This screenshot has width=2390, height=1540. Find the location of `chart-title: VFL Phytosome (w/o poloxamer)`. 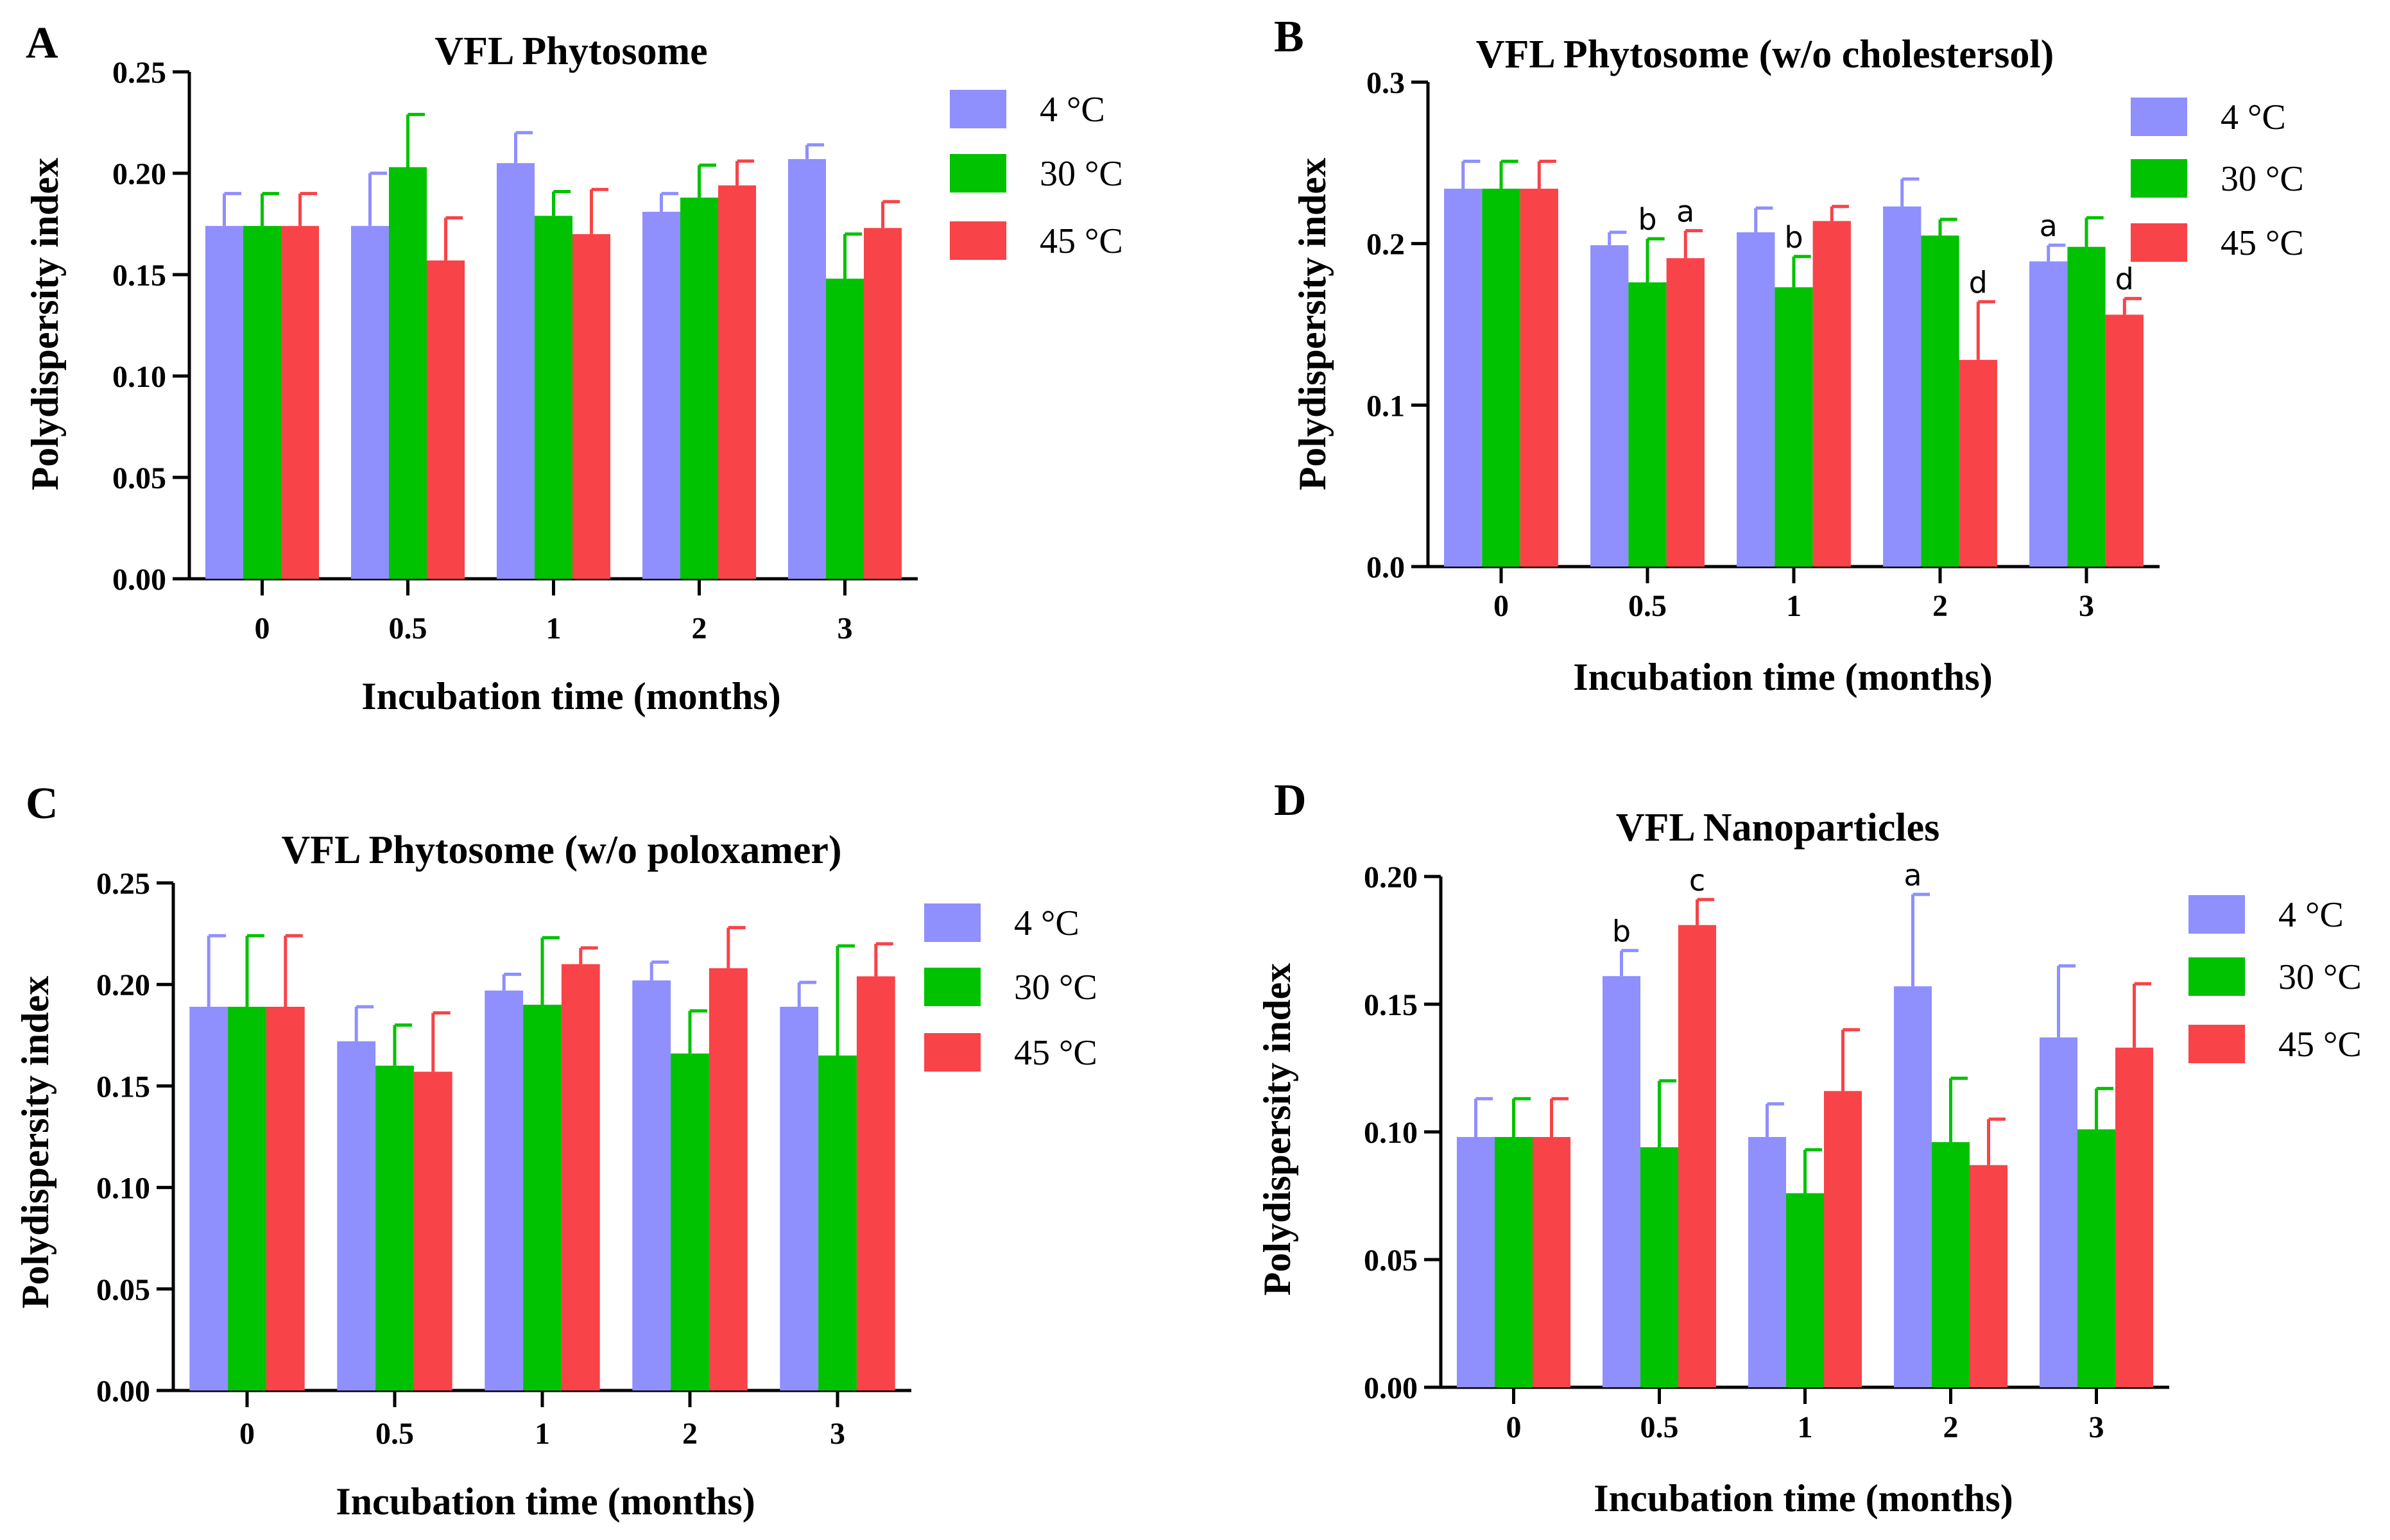

chart-title: VFL Phytosome (w/o poloxamer) is located at coordinates (561, 850).